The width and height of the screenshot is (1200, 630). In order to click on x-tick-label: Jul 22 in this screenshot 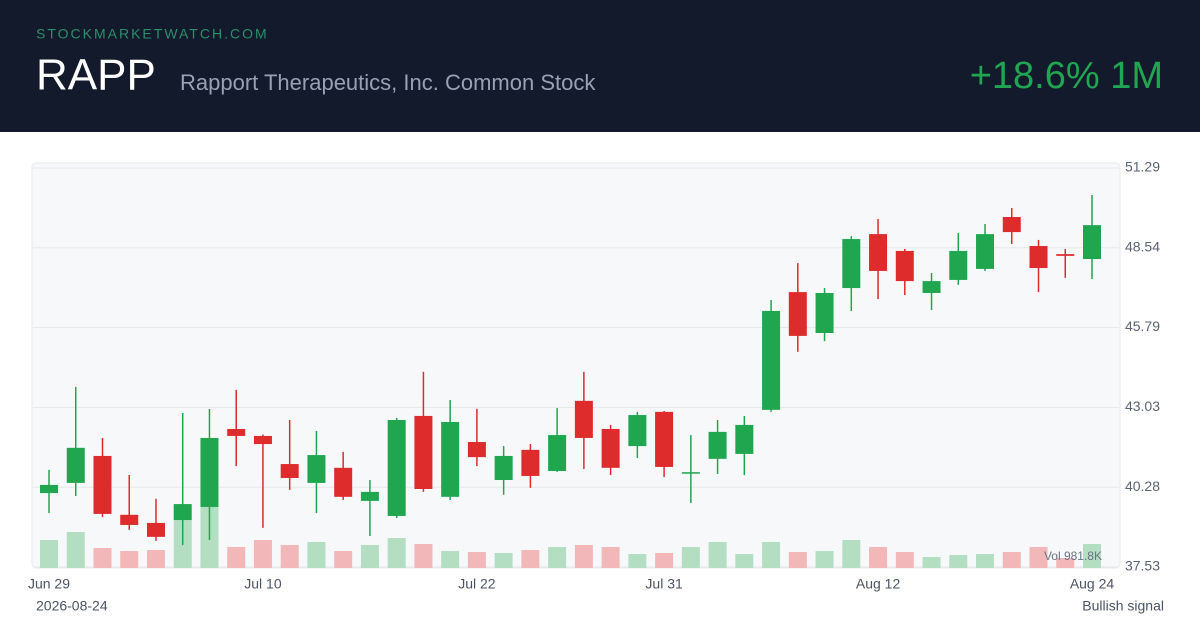, I will do `click(477, 584)`.